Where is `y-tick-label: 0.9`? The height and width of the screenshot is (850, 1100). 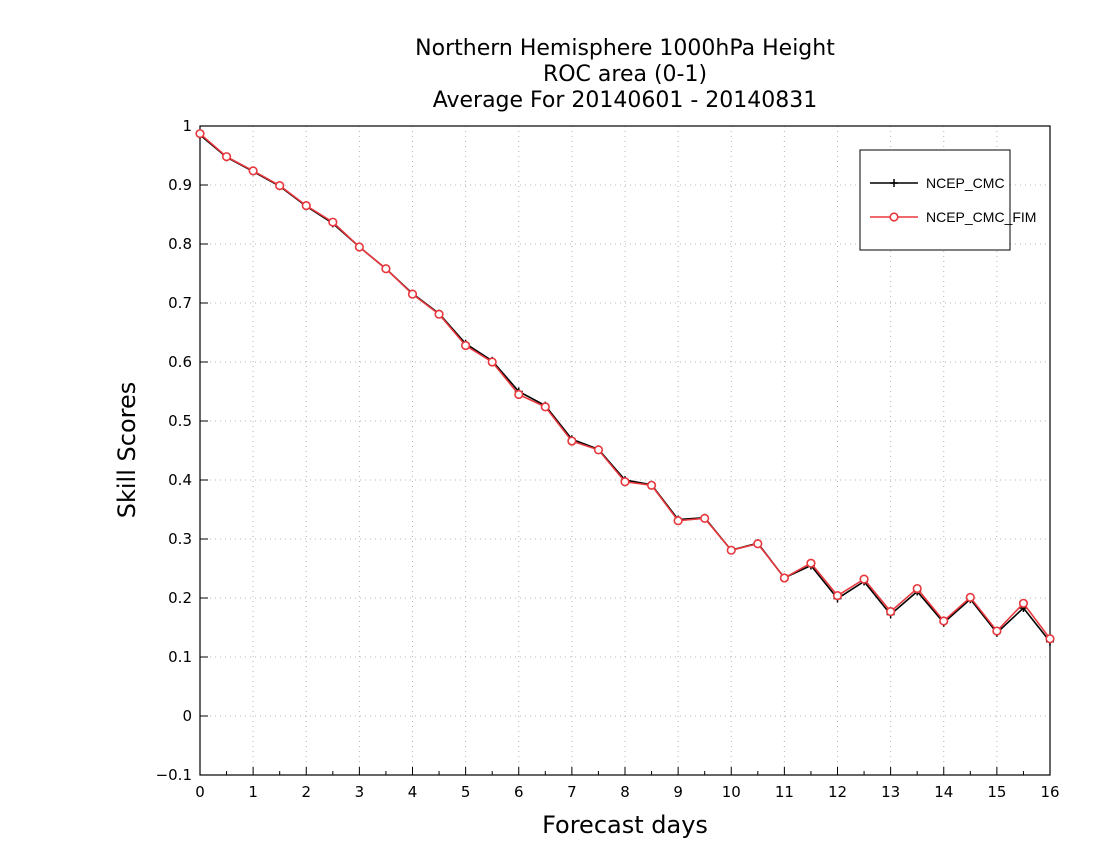
y-tick-label: 0.9 is located at coordinates (180, 185).